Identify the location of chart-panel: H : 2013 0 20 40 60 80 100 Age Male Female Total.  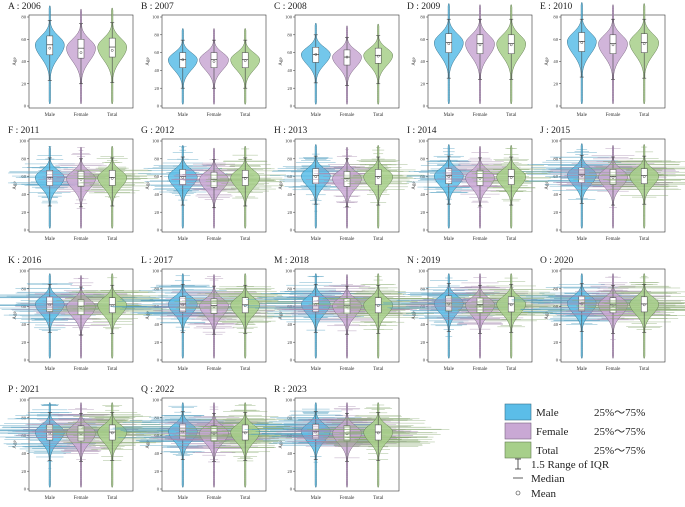
(346, 184).